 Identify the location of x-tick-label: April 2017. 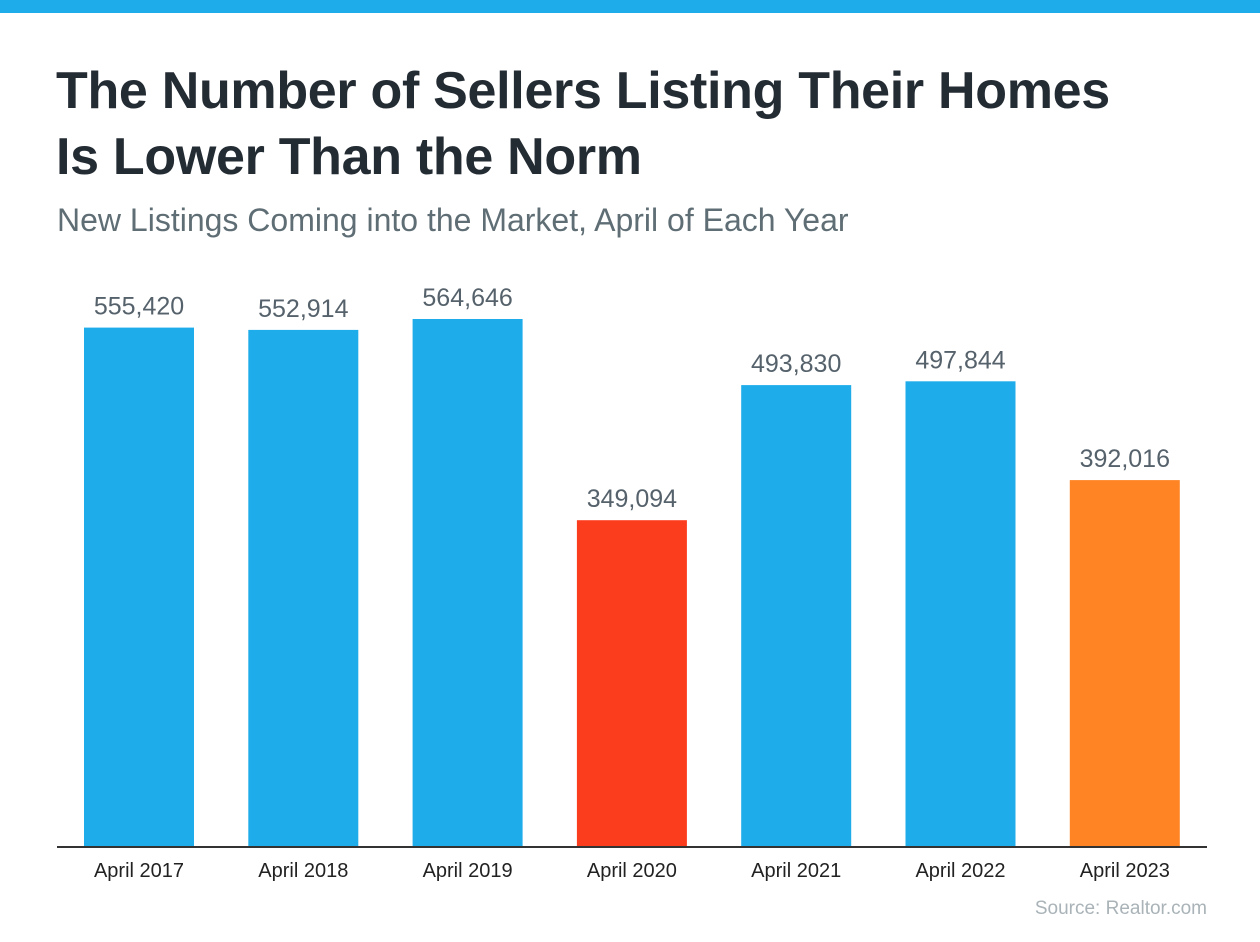
(139, 871).